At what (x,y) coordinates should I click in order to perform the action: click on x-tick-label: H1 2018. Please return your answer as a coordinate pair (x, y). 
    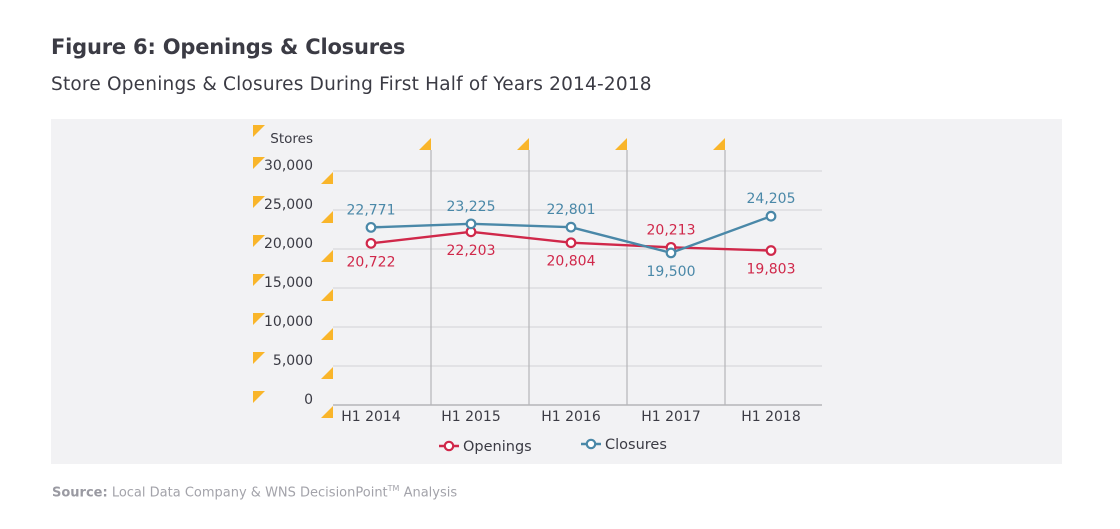
    Looking at the image, I should click on (771, 417).